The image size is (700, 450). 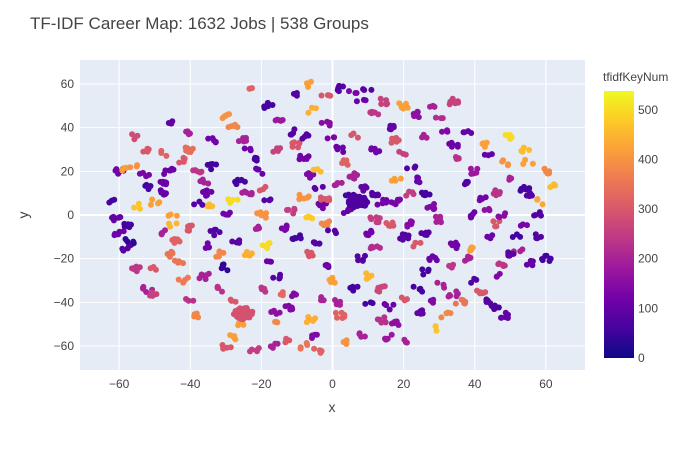 What do you see at coordinates (64, 259) in the screenshot?
I see `y-tick-label: −20` at bounding box center [64, 259].